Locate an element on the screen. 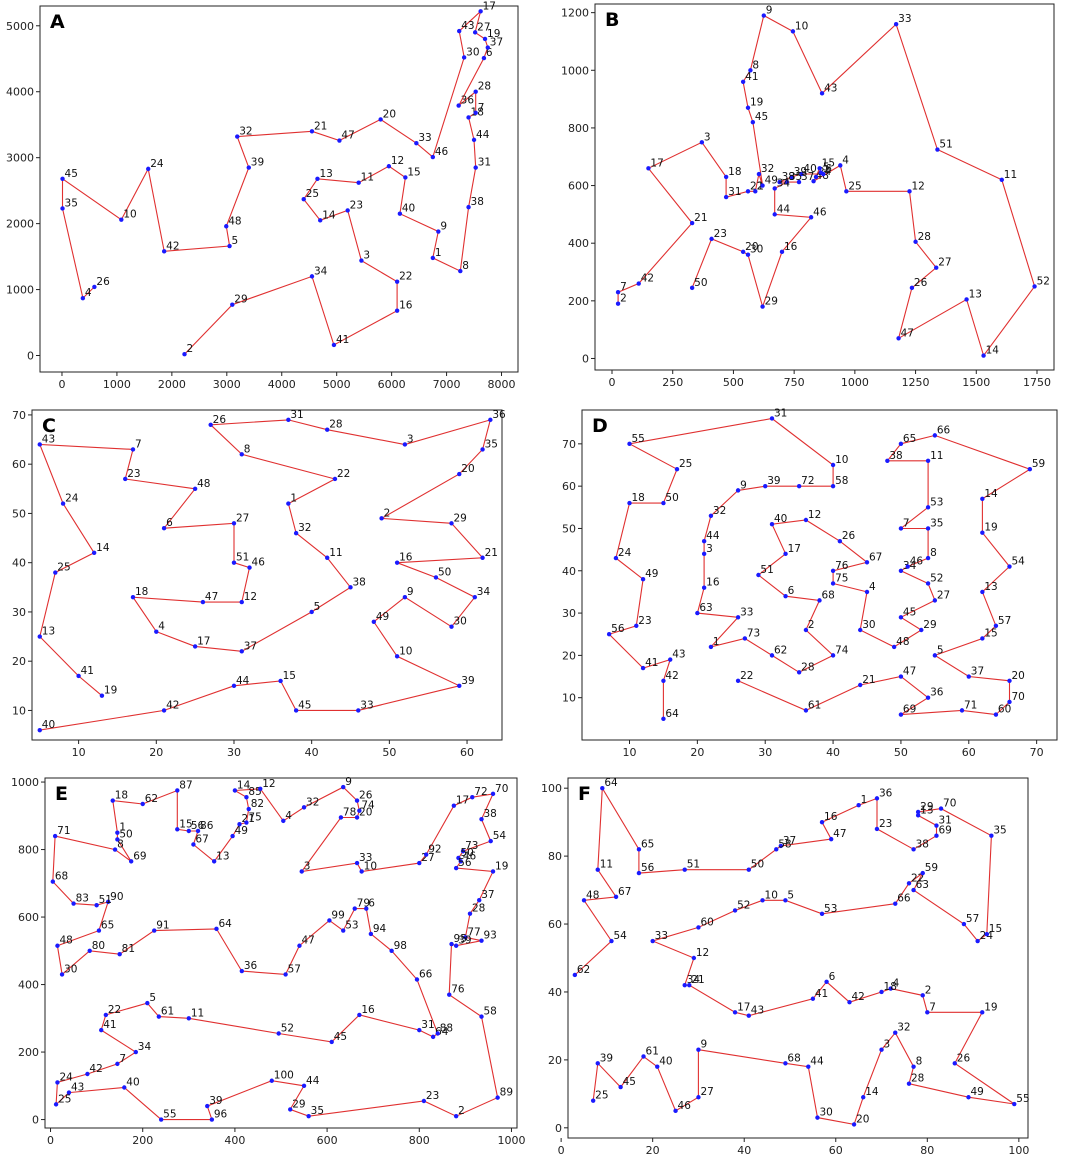 The height and width of the screenshot is (1155, 1065). y-tick-label: 80 is located at coordinates (555, 856).